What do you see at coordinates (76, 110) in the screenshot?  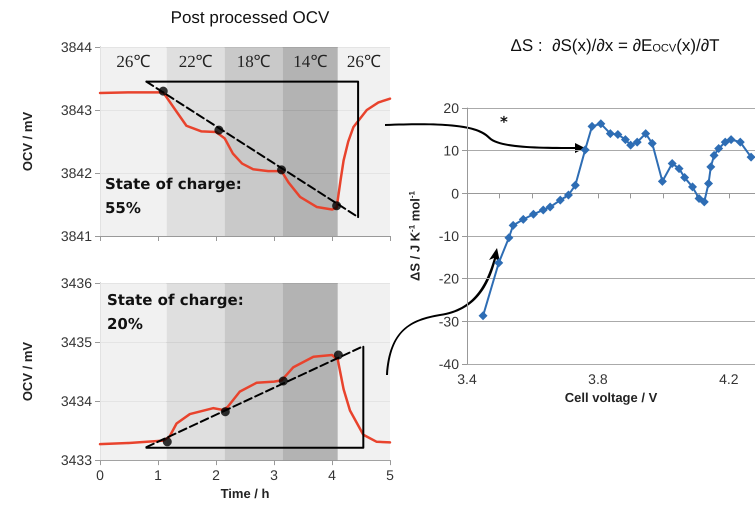 I see `y-tick-label: 3843` at bounding box center [76, 110].